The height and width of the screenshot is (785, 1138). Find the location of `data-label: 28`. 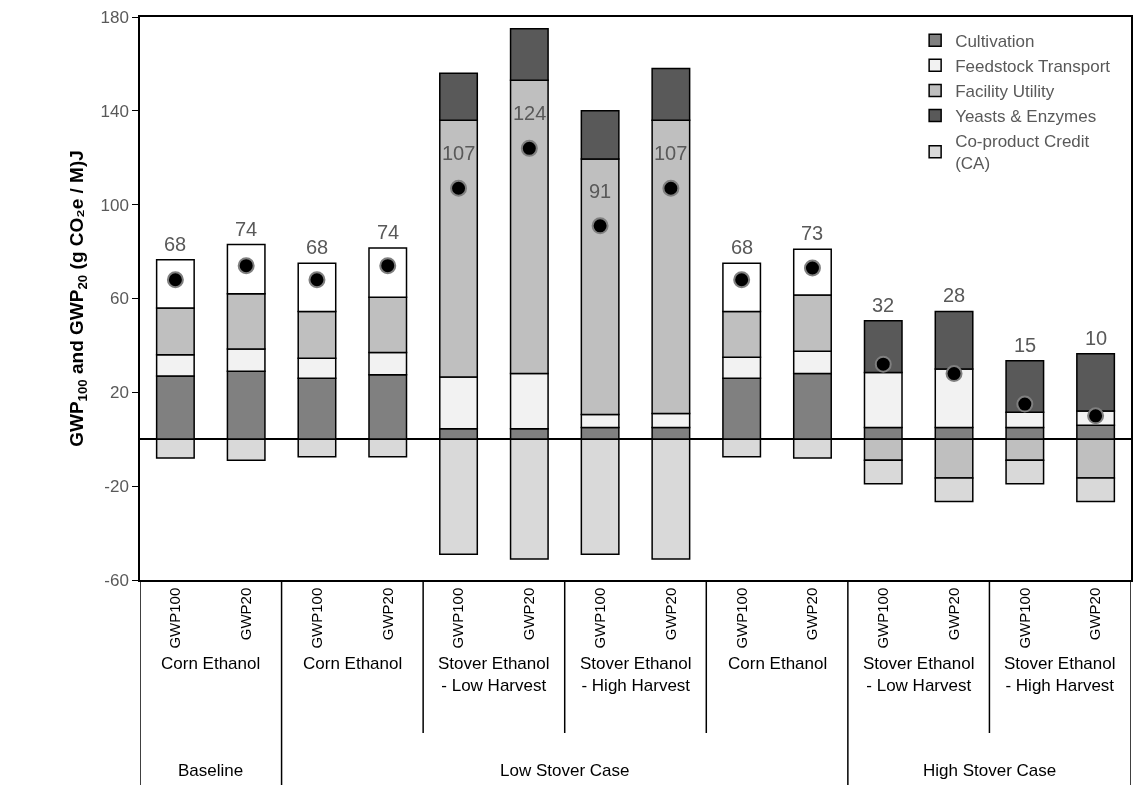

data-label: 28 is located at coordinates (954, 295).